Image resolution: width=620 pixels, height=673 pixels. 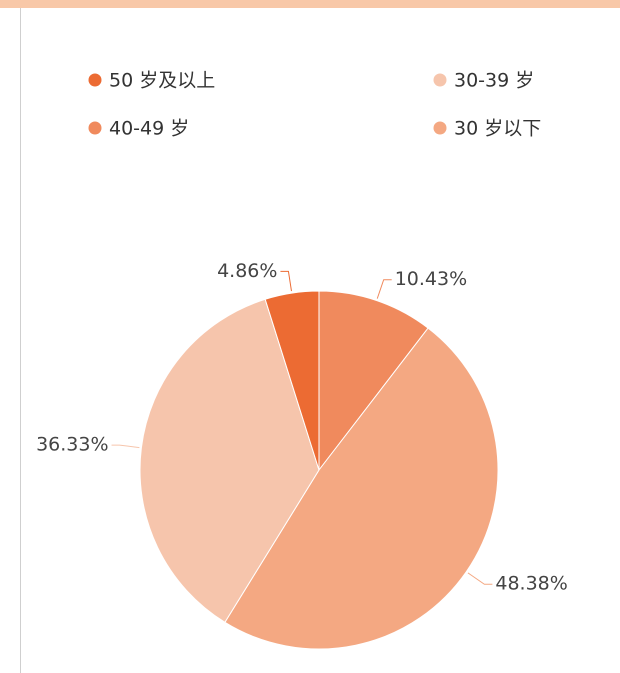 I want to click on value-label: 4.86%, so click(x=247, y=271).